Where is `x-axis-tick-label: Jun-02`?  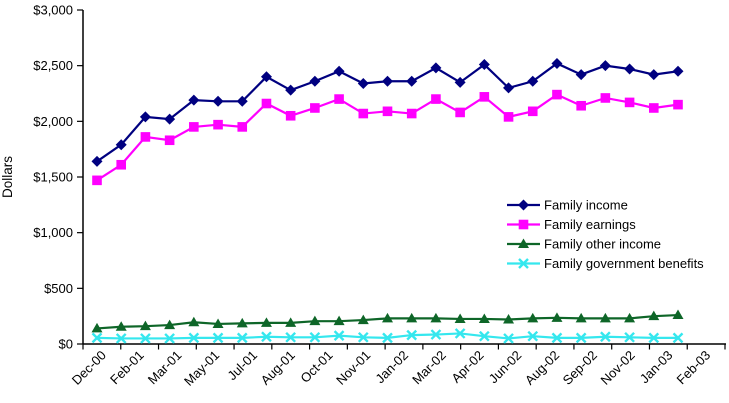 x-axis-tick-label: Jun-02 is located at coordinates (505, 367).